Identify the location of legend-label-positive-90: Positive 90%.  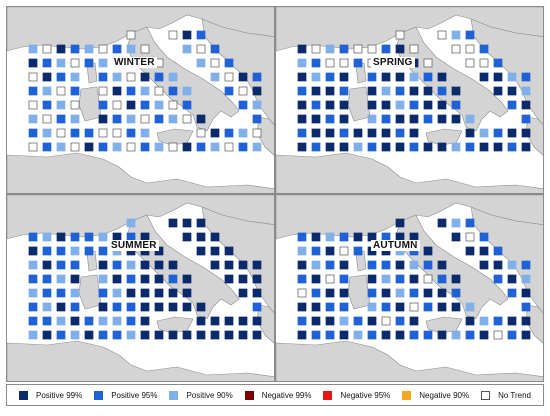
(209, 395).